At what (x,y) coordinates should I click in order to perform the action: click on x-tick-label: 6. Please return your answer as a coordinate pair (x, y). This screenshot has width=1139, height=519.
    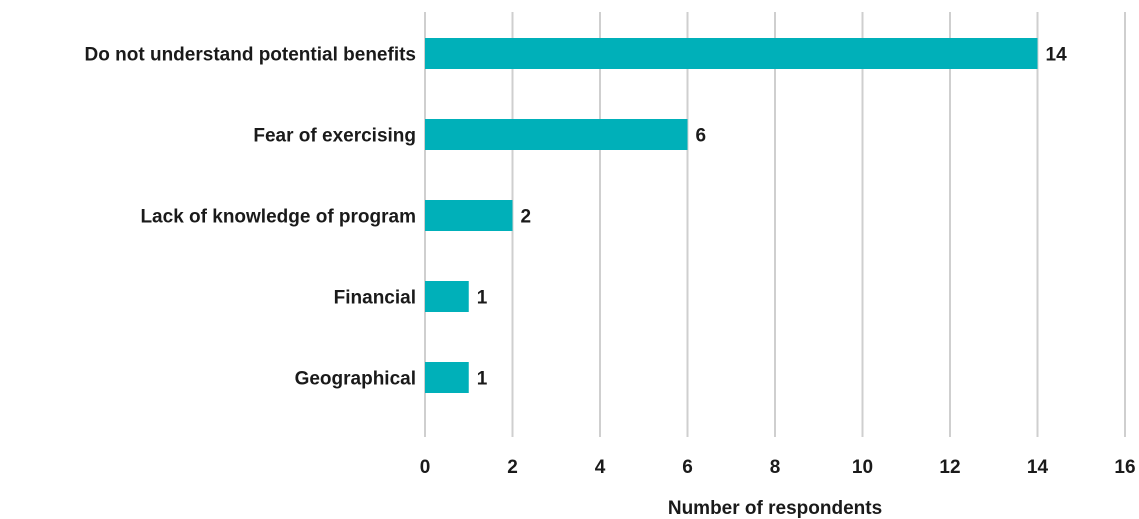
    Looking at the image, I should click on (687, 467).